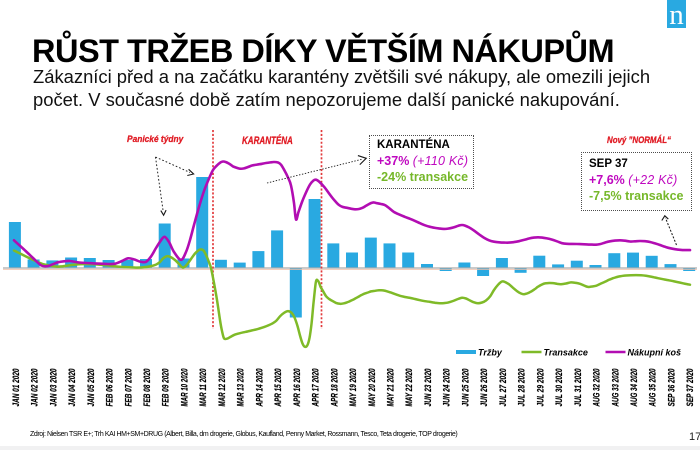 The width and height of the screenshot is (700, 450). What do you see at coordinates (522, 388) in the screenshot?
I see `svg-text: JUL 28 2020` at bounding box center [522, 388].